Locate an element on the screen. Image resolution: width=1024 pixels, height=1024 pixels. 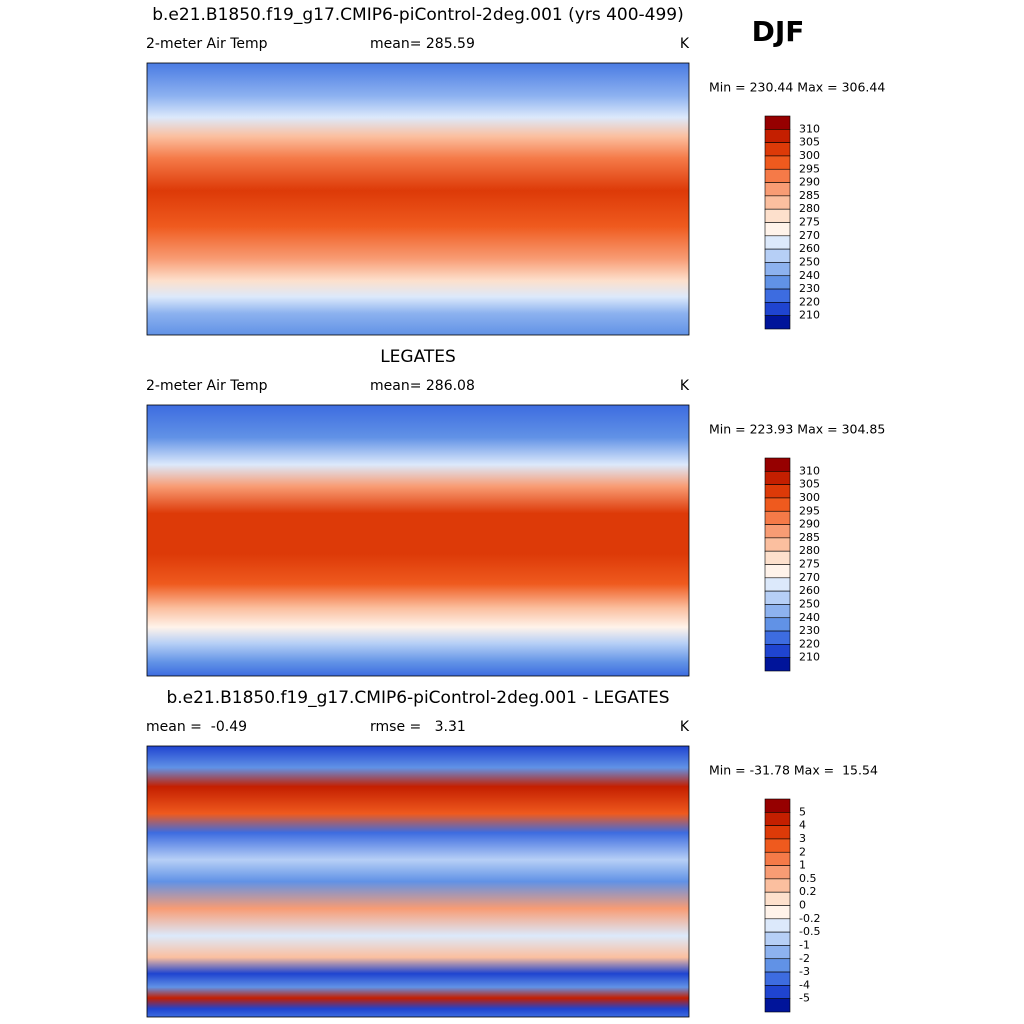
colorbar-label: 220 is located at coordinates (809, 643).